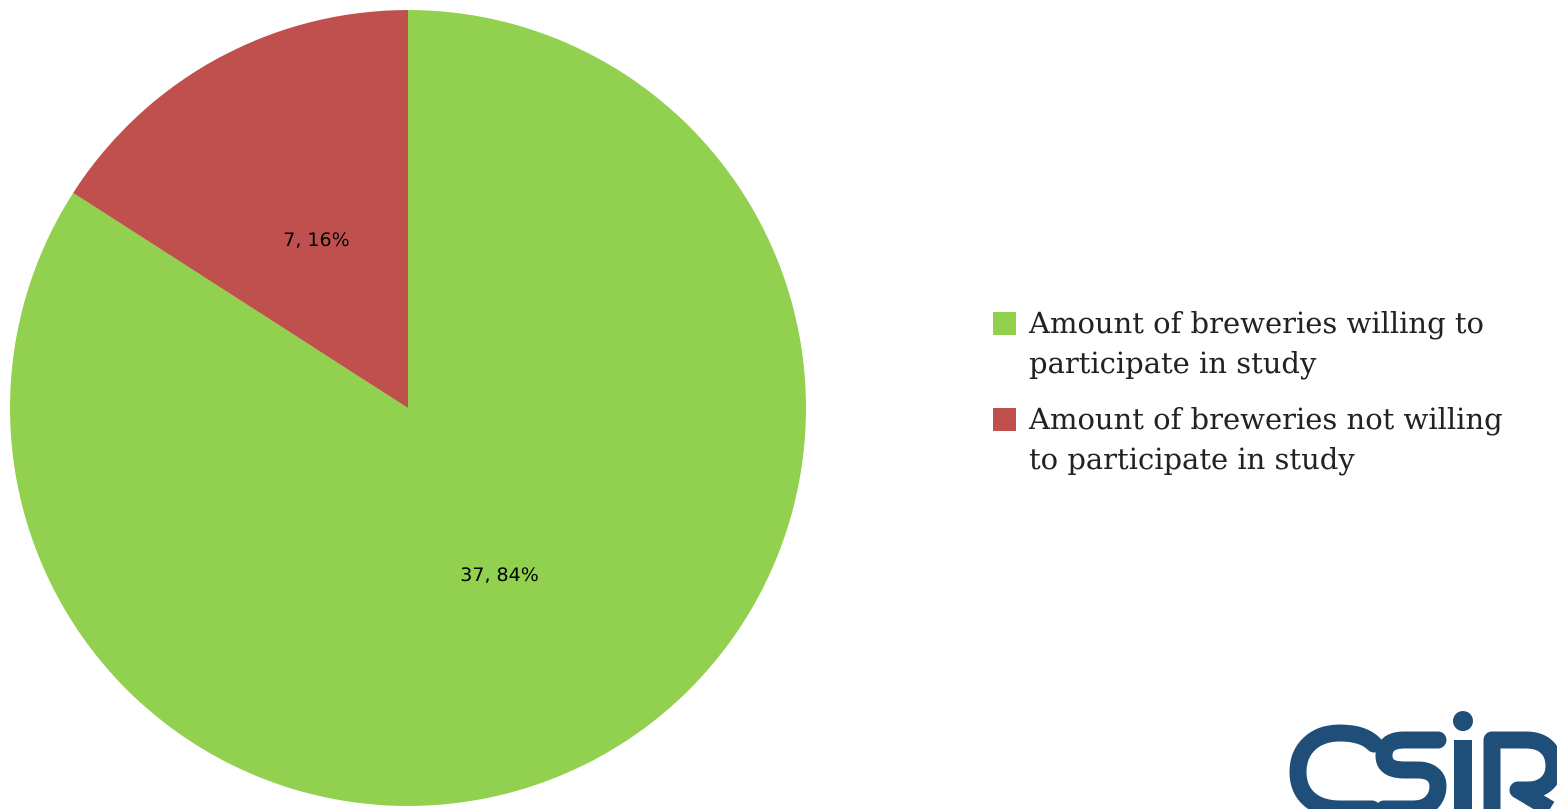 This screenshot has height=809, width=1557. What do you see at coordinates (411, 407) in the screenshot?
I see `pie-data-labels: 37, 84% 7, 16%` at bounding box center [411, 407].